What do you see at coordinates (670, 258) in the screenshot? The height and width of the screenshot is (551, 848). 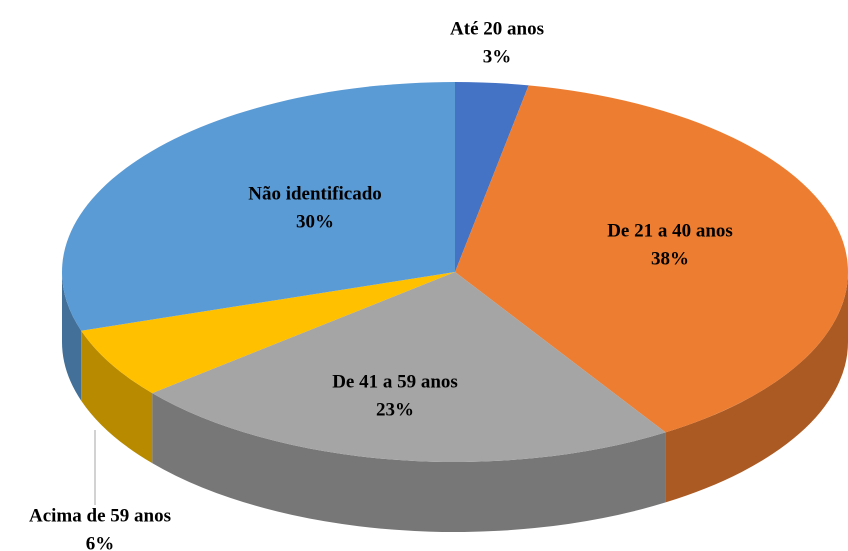 I see `slice-value-label: 38%` at bounding box center [670, 258].